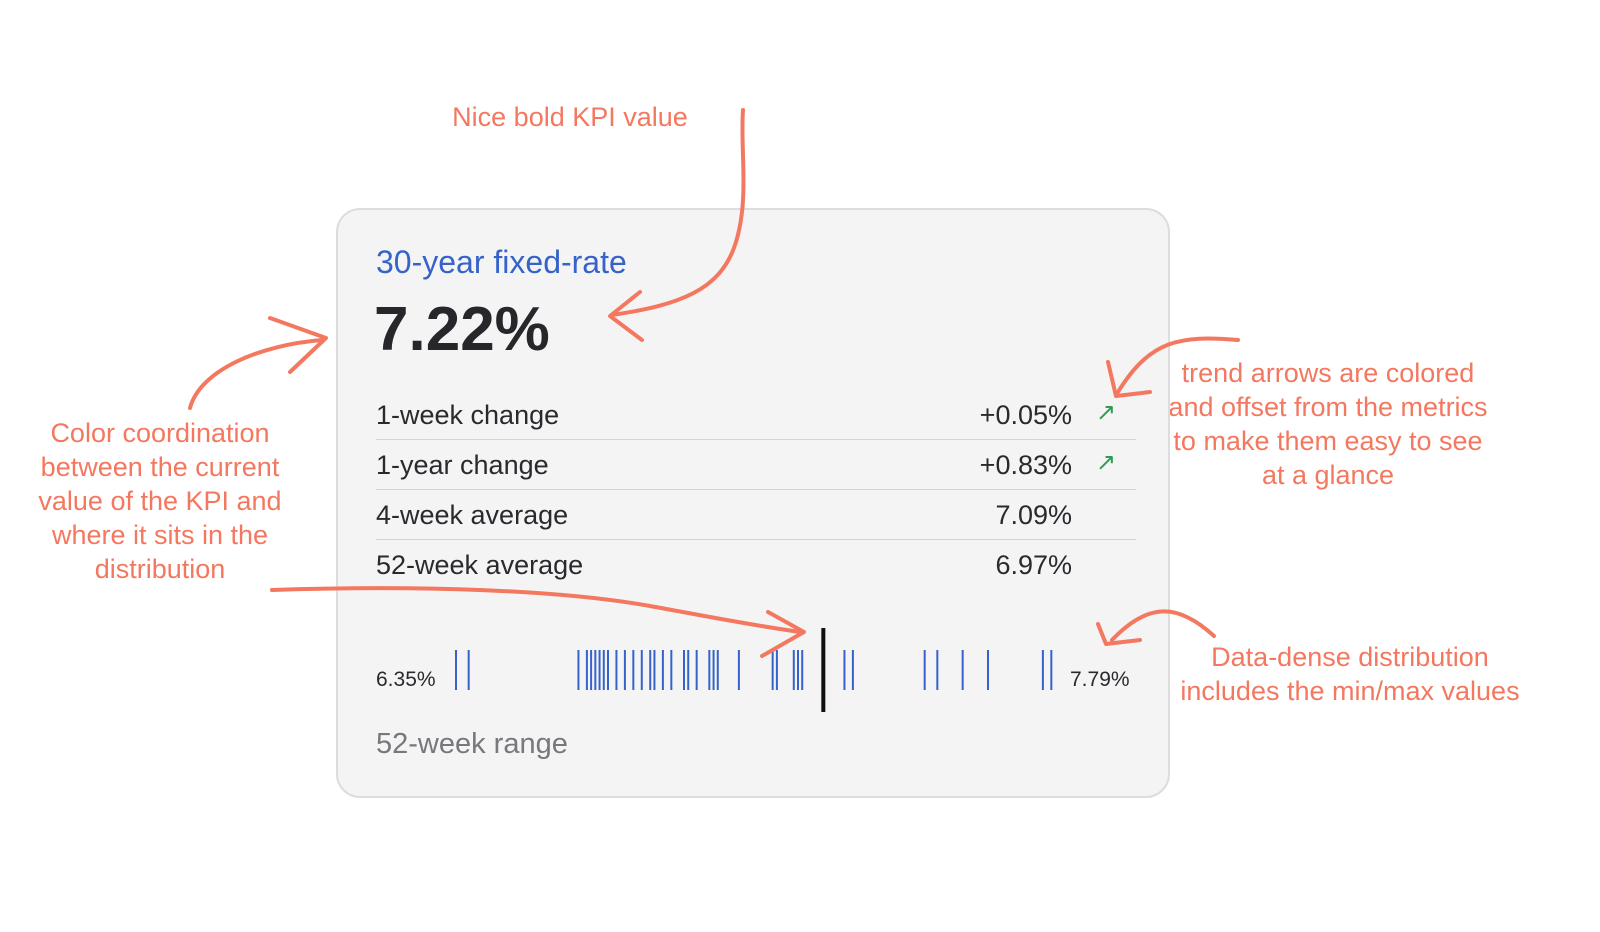  What do you see at coordinates (468, 415) in the screenshot?
I see `metric-label: 1-week change` at bounding box center [468, 415].